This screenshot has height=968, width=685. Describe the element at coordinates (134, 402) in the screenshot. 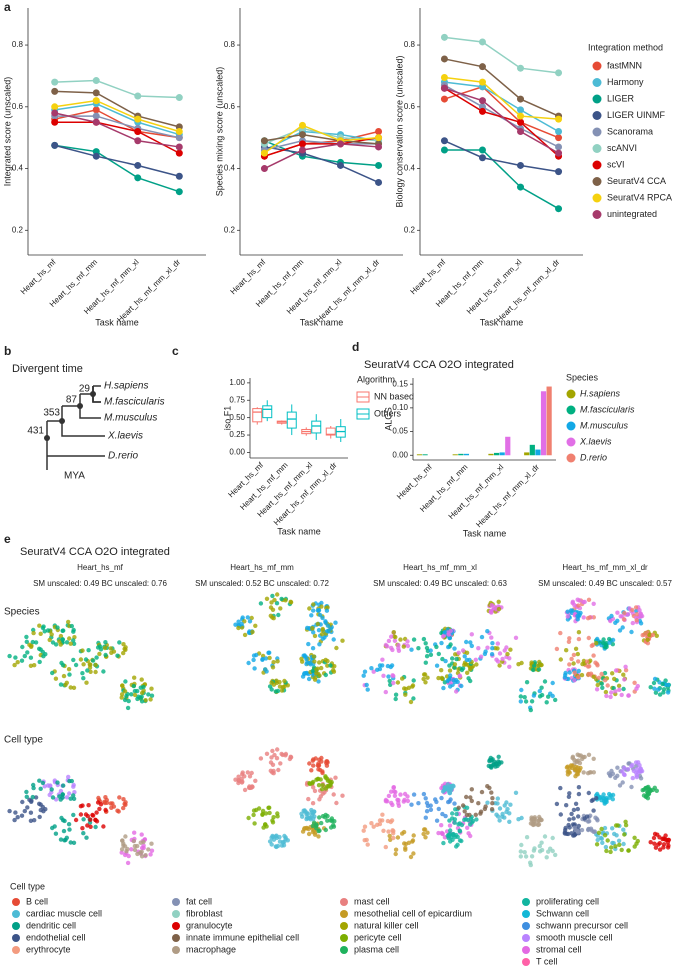

I see `leaf-label: M.fascicularis` at that location.